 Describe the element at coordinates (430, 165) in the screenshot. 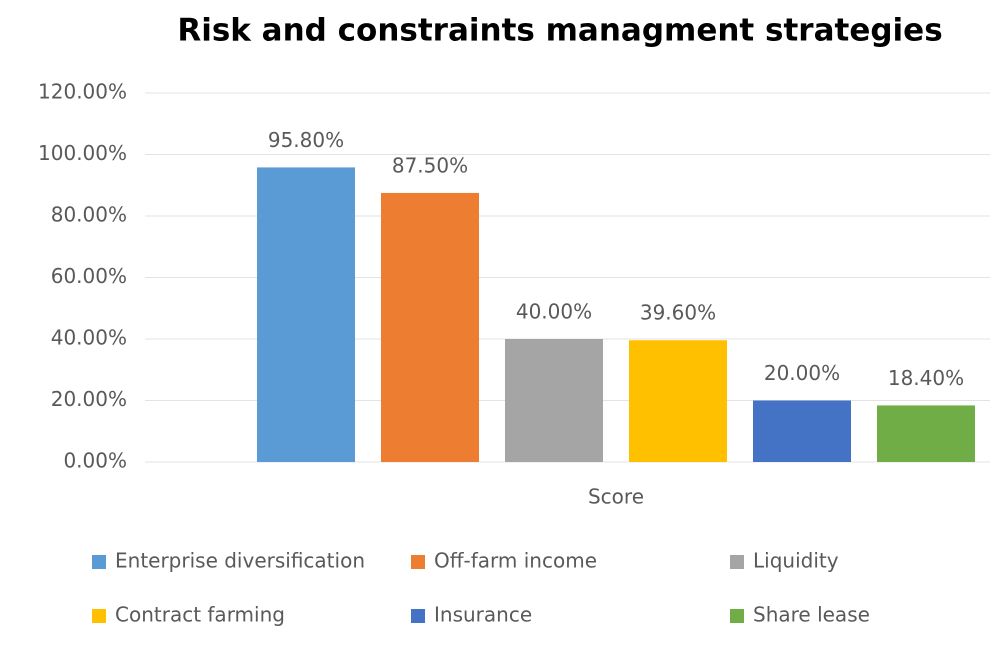

I see `data-label: 87.50%` at that location.